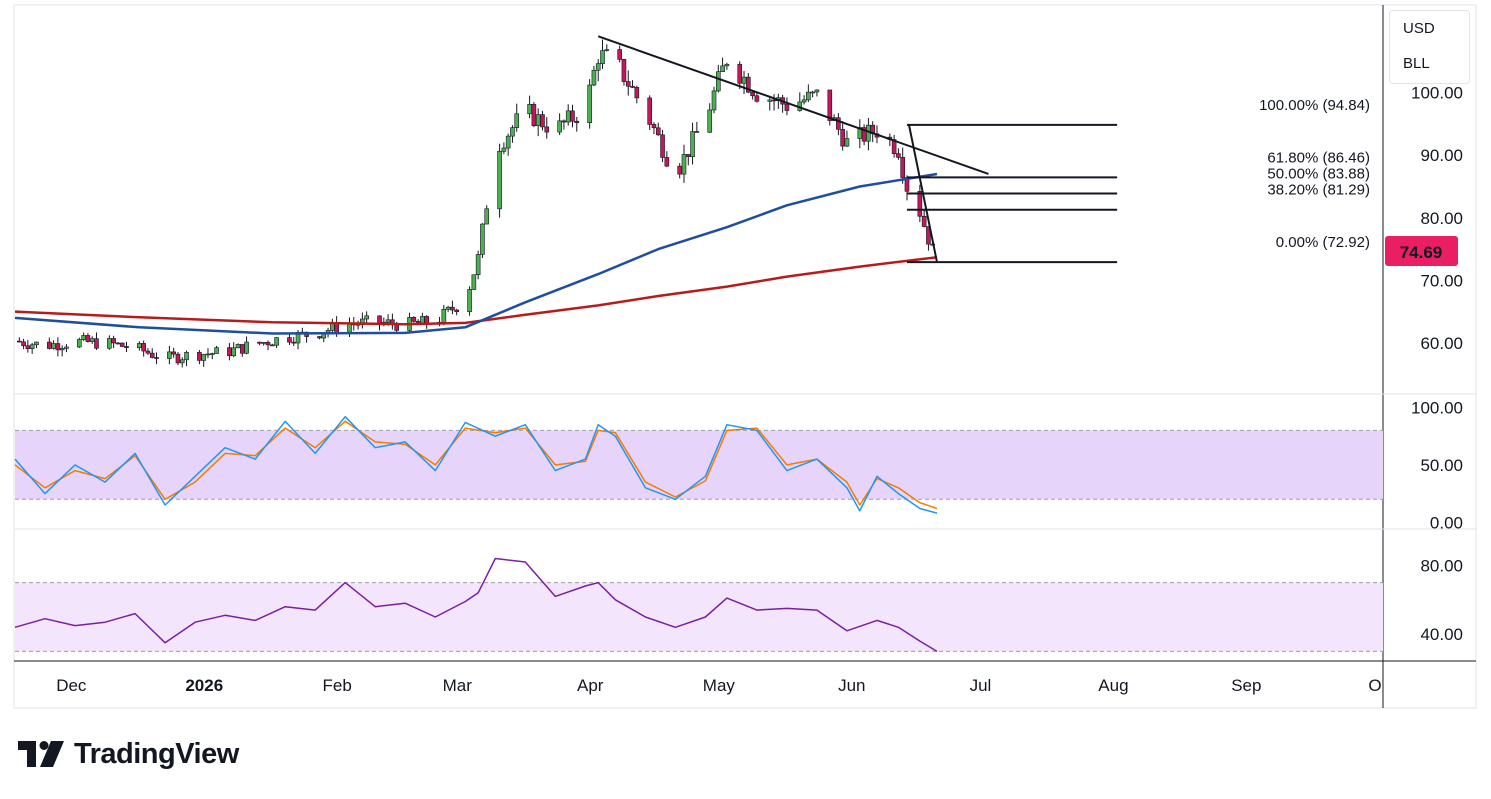  Describe the element at coordinates (1441, 343) in the screenshot. I see `price-axis-tick-label: 60.00` at that location.